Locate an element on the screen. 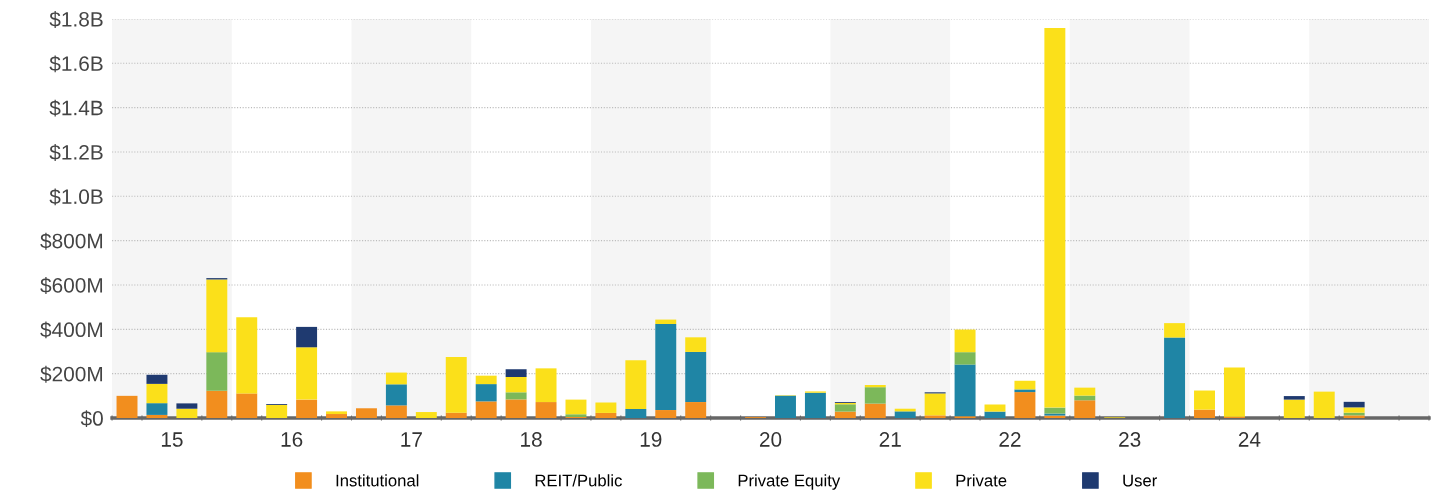 The height and width of the screenshot is (498, 1444). x-tick-label: 24 is located at coordinates (1249, 439).